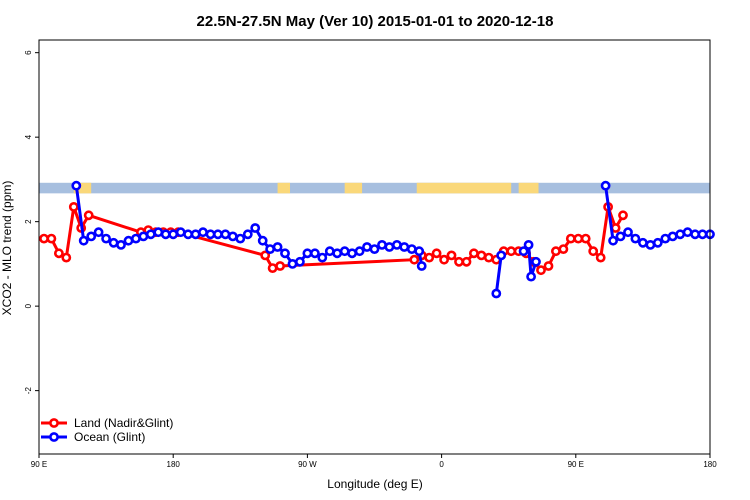  I want to click on y-tick-label: 2, so click(28, 221).